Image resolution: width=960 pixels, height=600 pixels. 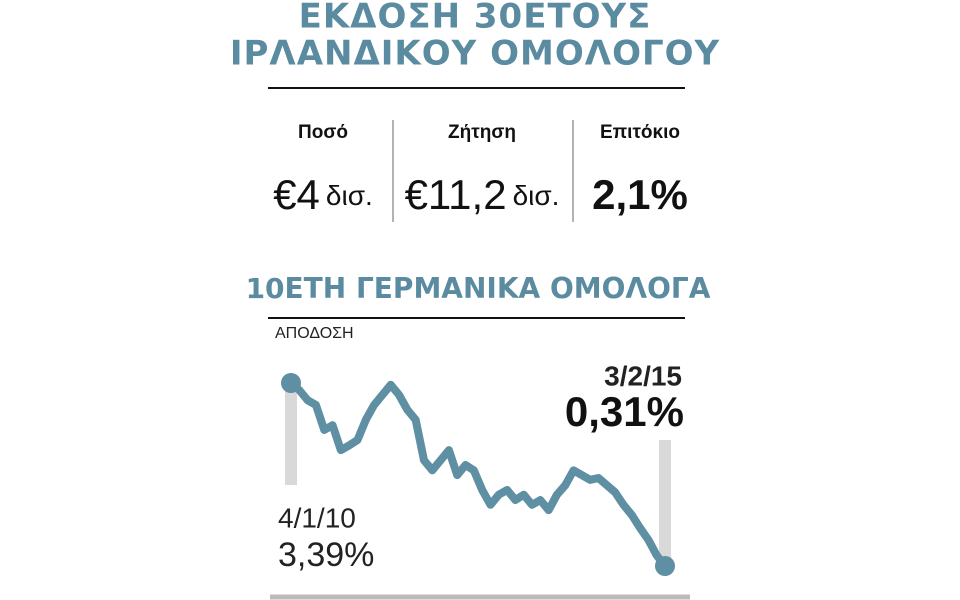 What do you see at coordinates (478, 288) in the screenshot?
I see `chart-title: 10ΕΤΗ ΓΕΡΜΑΝΙΚΑ ΟΜΟΛΟΓΑ` at bounding box center [478, 288].